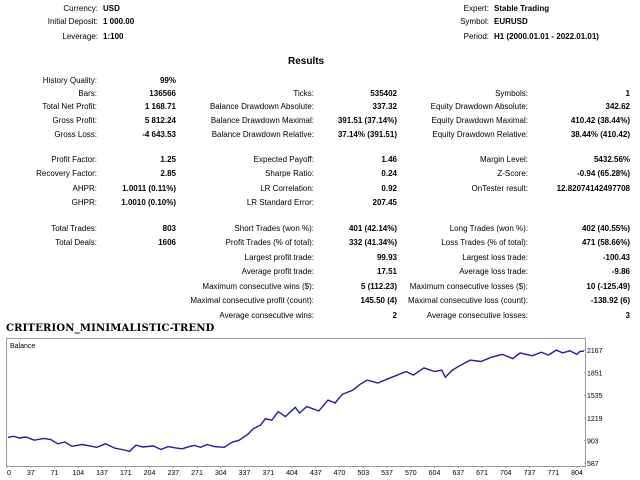 This screenshot has height=480, width=640. What do you see at coordinates (150, 473) in the screenshot?
I see `x-tick-label: 204` at bounding box center [150, 473].